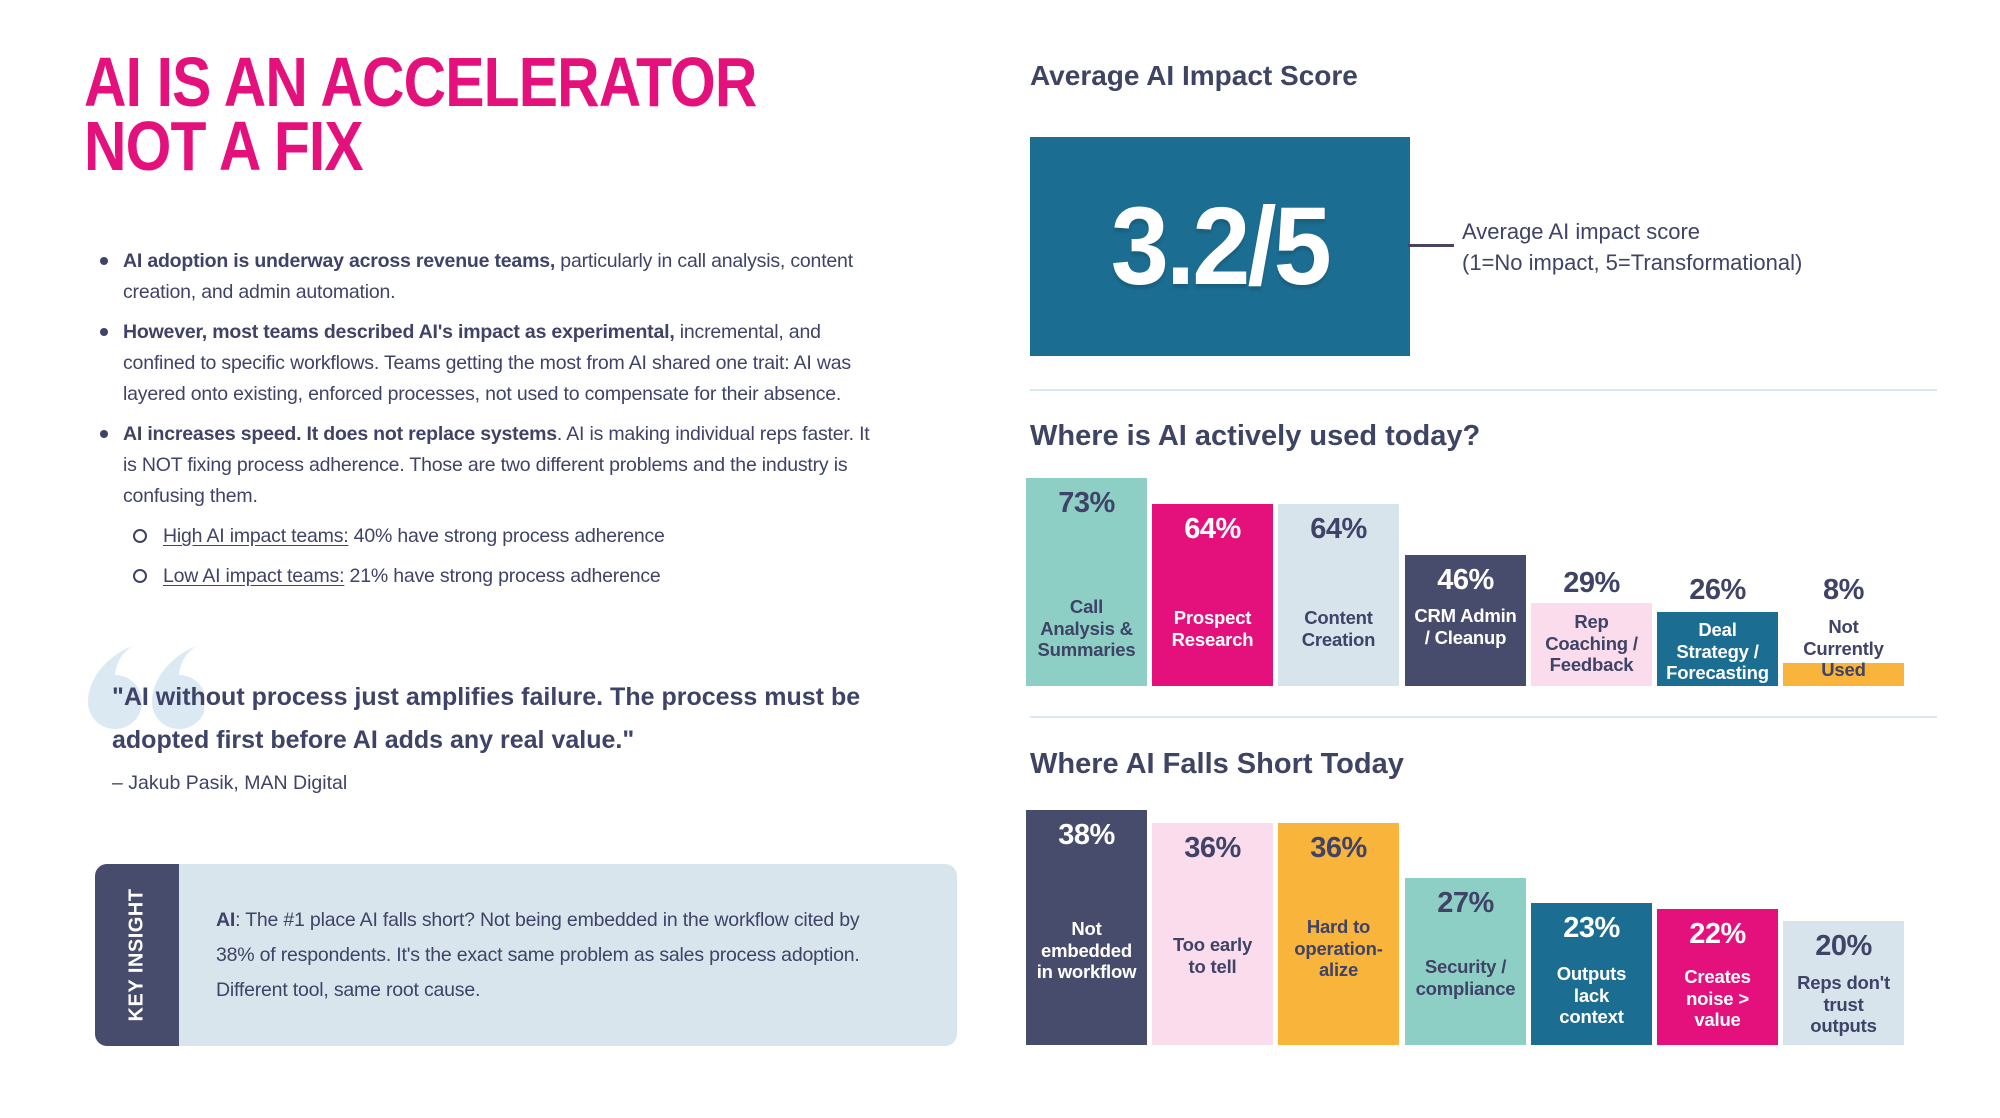 The height and width of the screenshot is (1118, 2000). Describe the element at coordinates (1338, 628) in the screenshot. I see `bar-category-label: Content Creation` at that location.